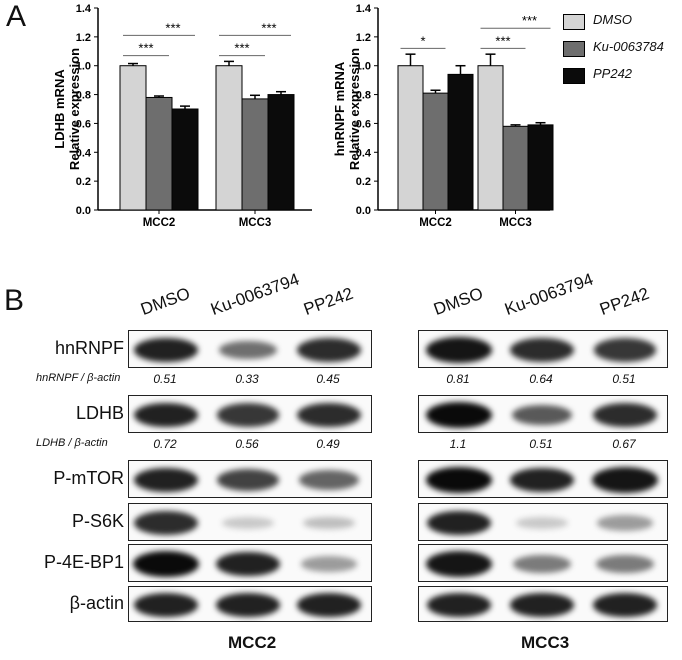  I want to click on blot-row-label: β-actin, so click(96, 603).